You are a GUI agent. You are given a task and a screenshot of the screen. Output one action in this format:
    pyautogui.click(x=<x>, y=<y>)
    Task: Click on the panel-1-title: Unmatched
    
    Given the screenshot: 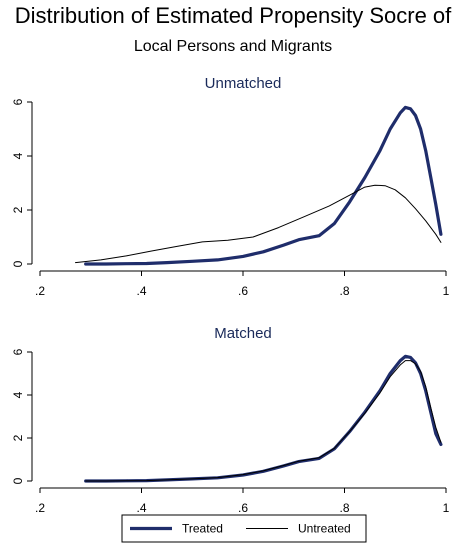 What is the action you would take?
    pyautogui.click(x=243, y=83)
    